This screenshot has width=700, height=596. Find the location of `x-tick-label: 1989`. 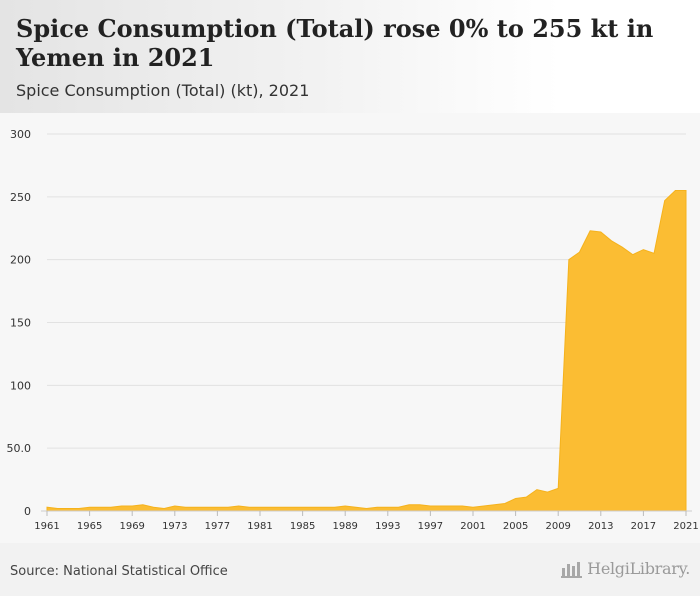

x-tick-label: 1989 is located at coordinates (344, 526).